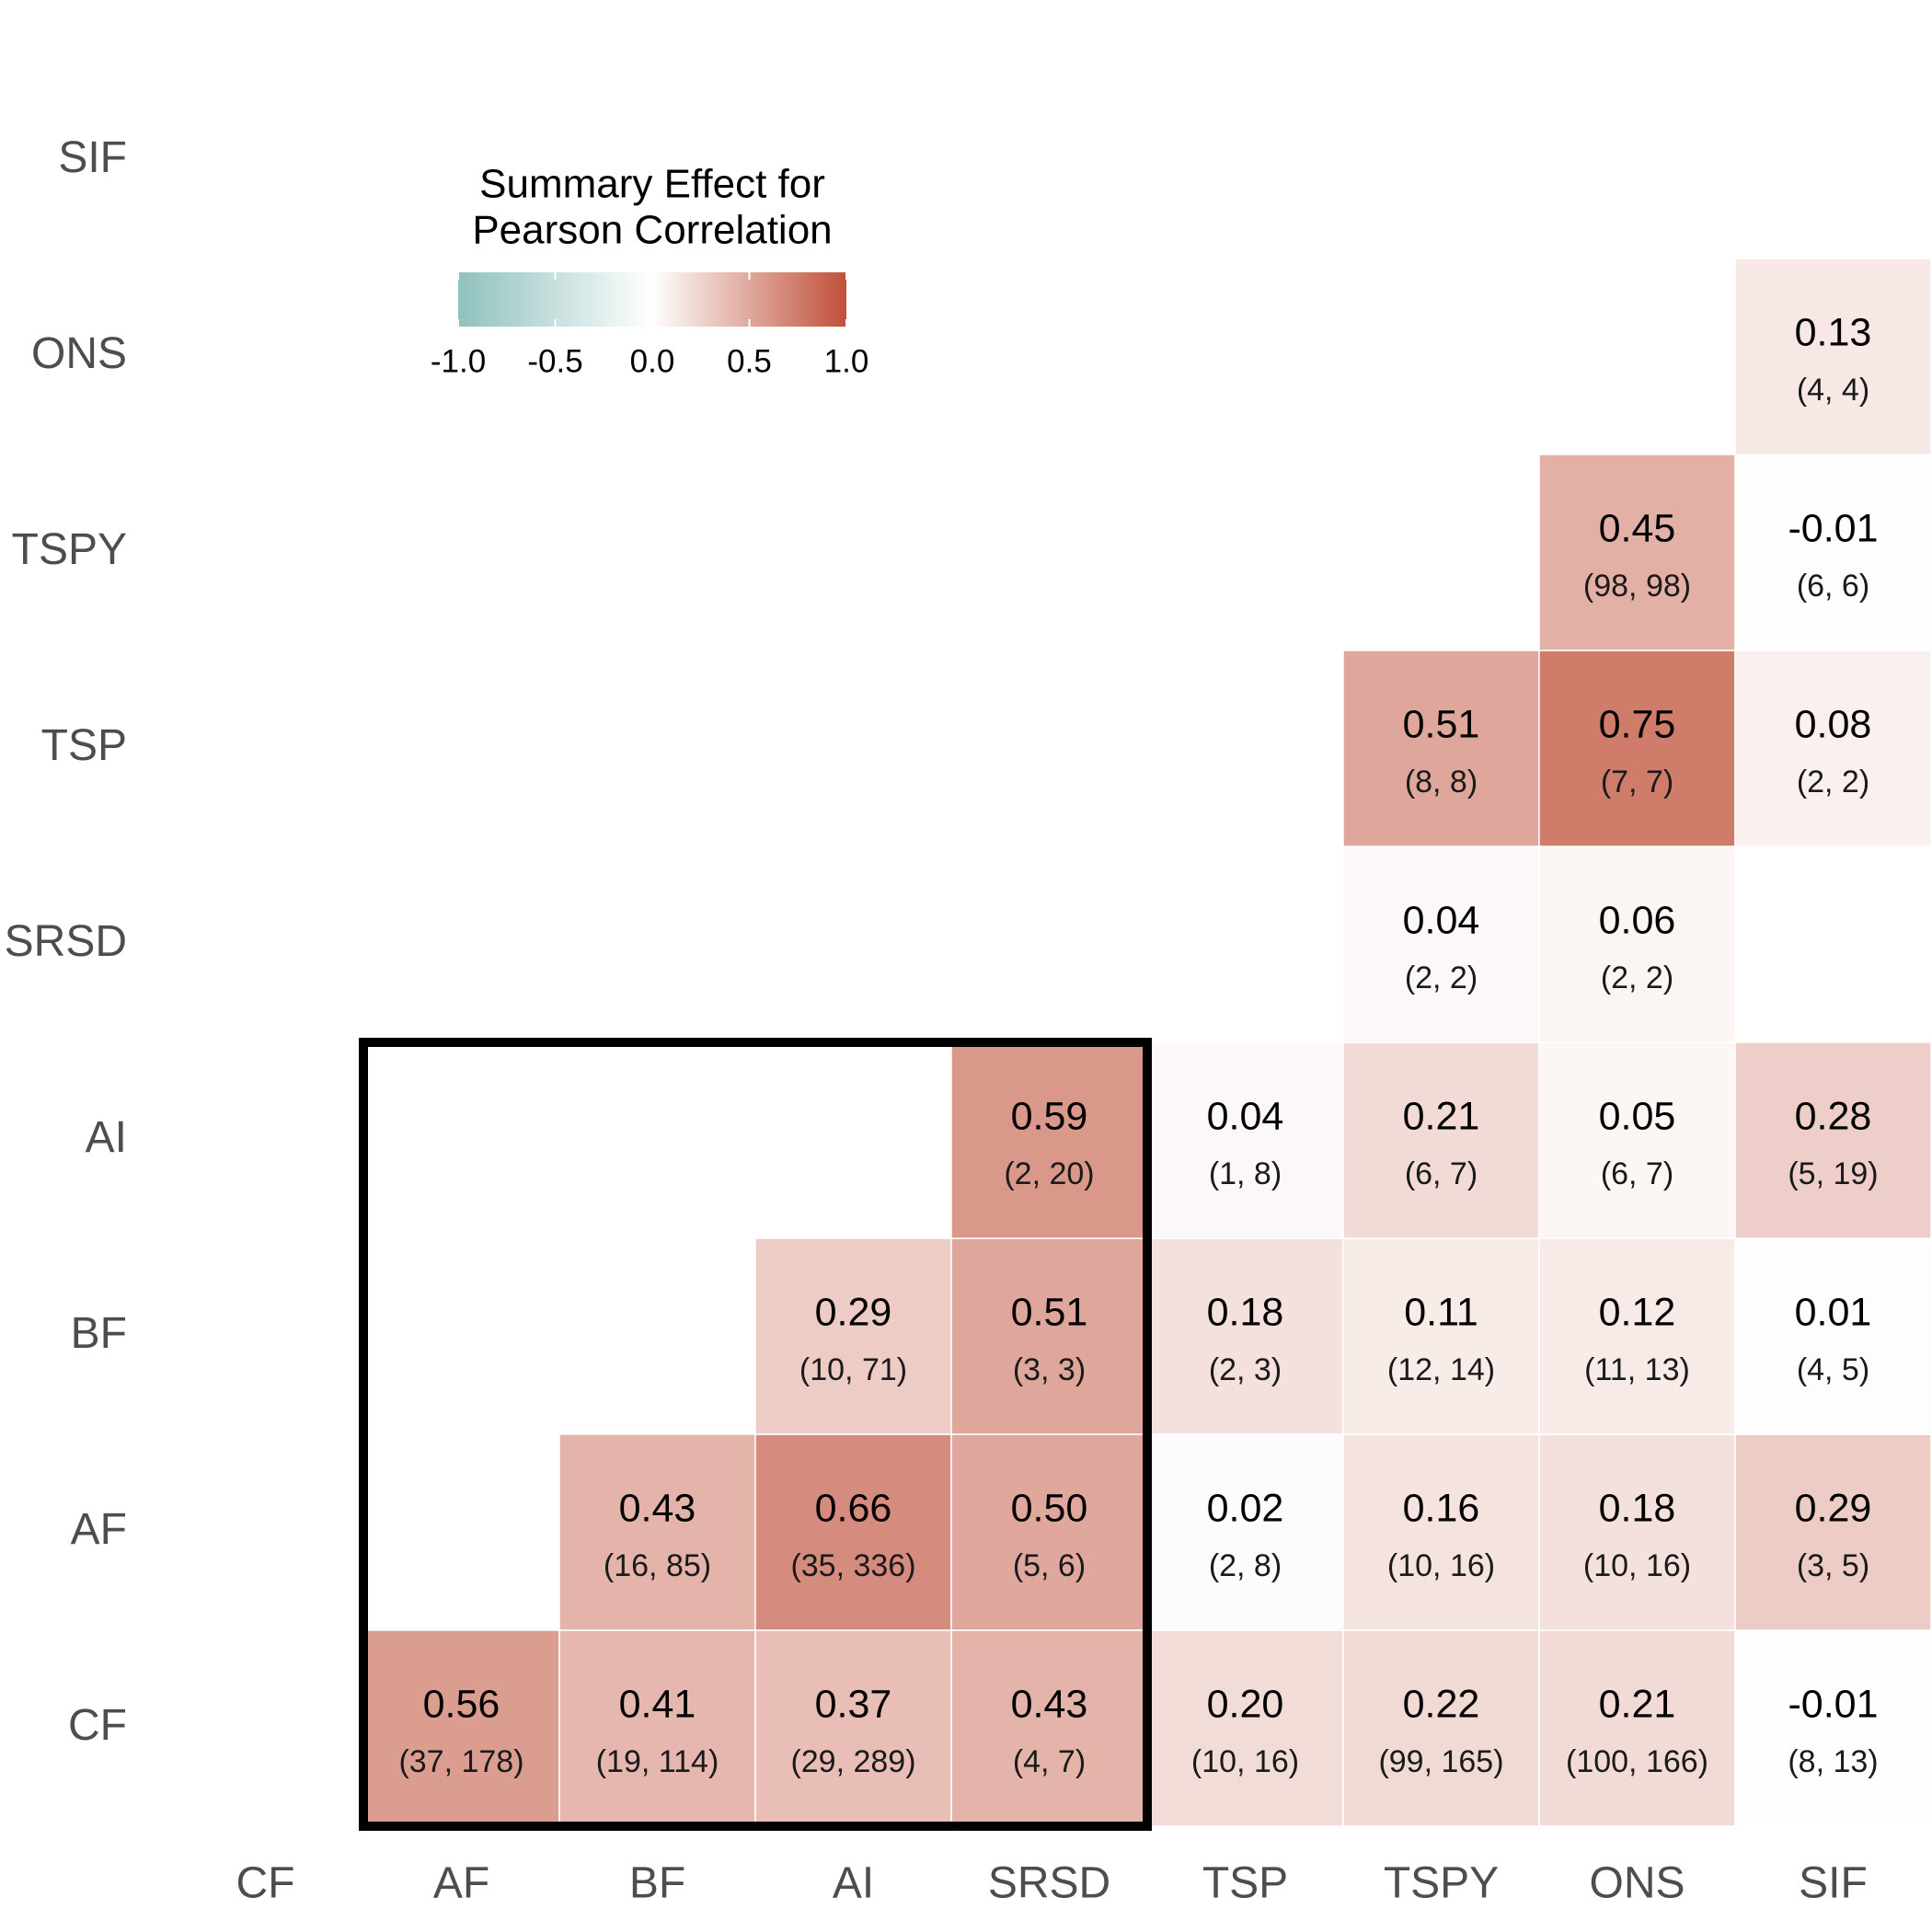 This screenshot has height=1932, width=1932. I want to click on y-tick-label: SRSD, so click(66, 941).